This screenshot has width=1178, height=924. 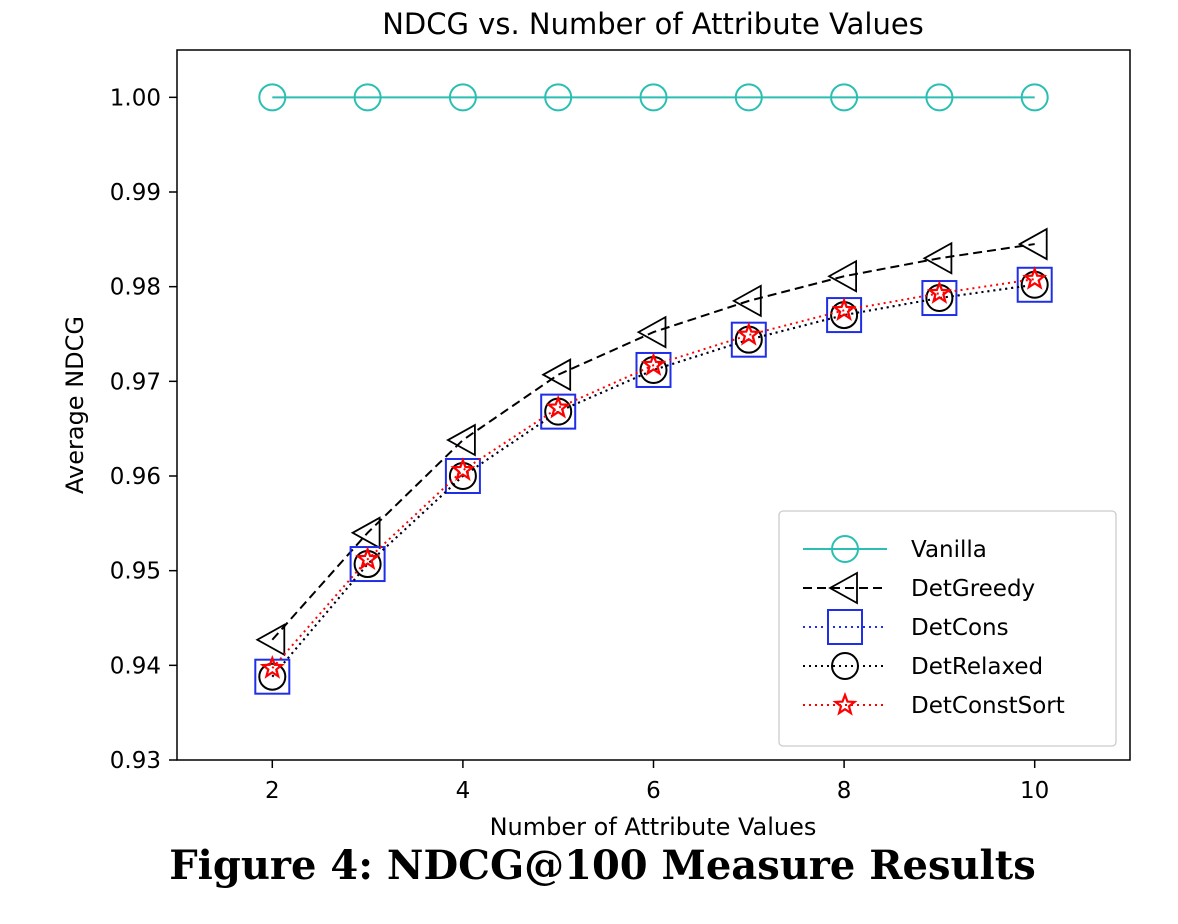 I want to click on legend-entry: Vanilla, so click(x=895, y=549).